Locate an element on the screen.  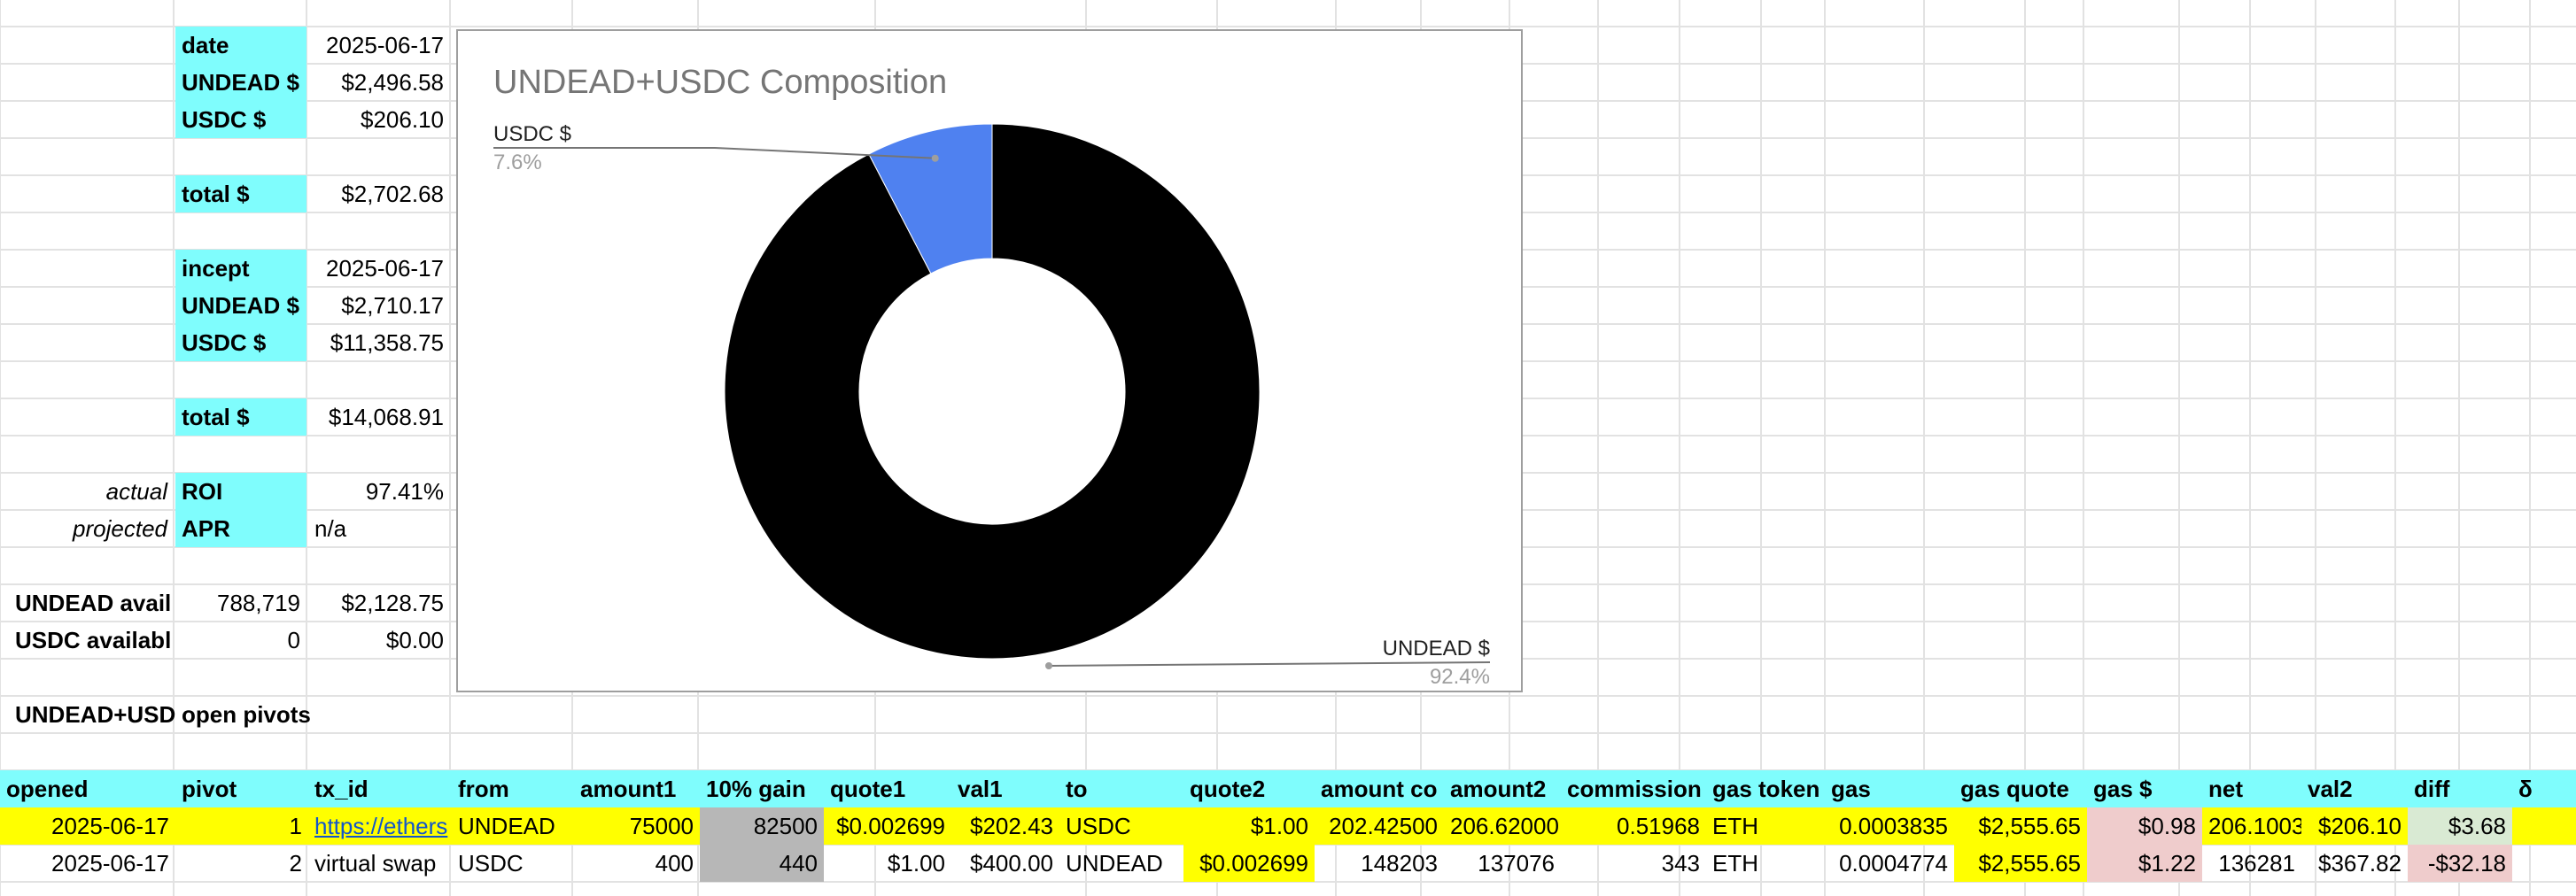
col-header: diff is located at coordinates (2460, 788).